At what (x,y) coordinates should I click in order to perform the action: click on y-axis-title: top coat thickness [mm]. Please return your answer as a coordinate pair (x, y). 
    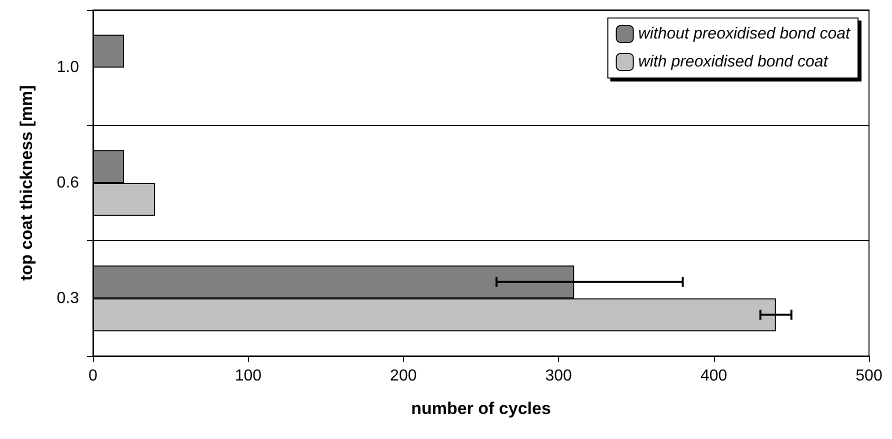
    Looking at the image, I should click on (26, 183).